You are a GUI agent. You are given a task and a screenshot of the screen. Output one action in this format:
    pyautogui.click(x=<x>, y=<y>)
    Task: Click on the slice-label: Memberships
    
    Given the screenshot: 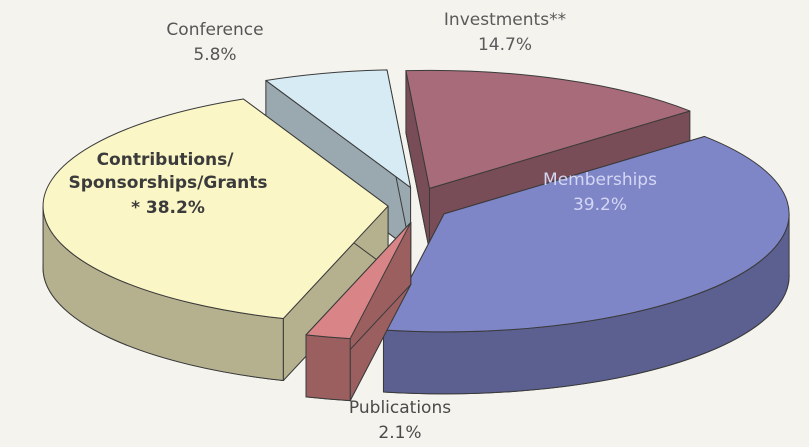 What is the action you would take?
    pyautogui.click(x=600, y=180)
    